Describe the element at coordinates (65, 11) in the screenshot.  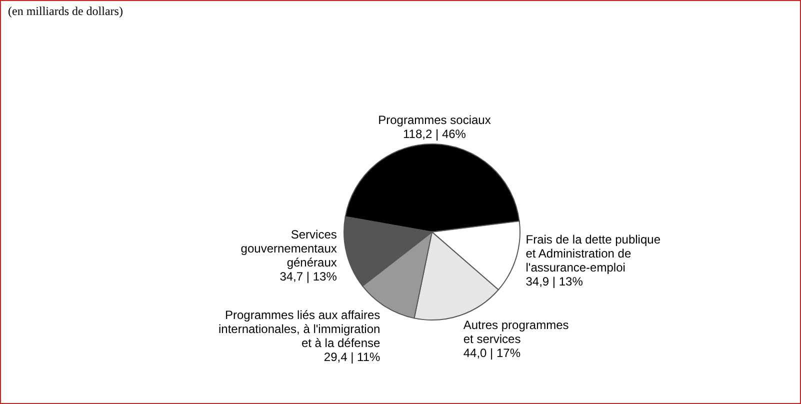
I see `text: (en milliards de dollars)` at that location.